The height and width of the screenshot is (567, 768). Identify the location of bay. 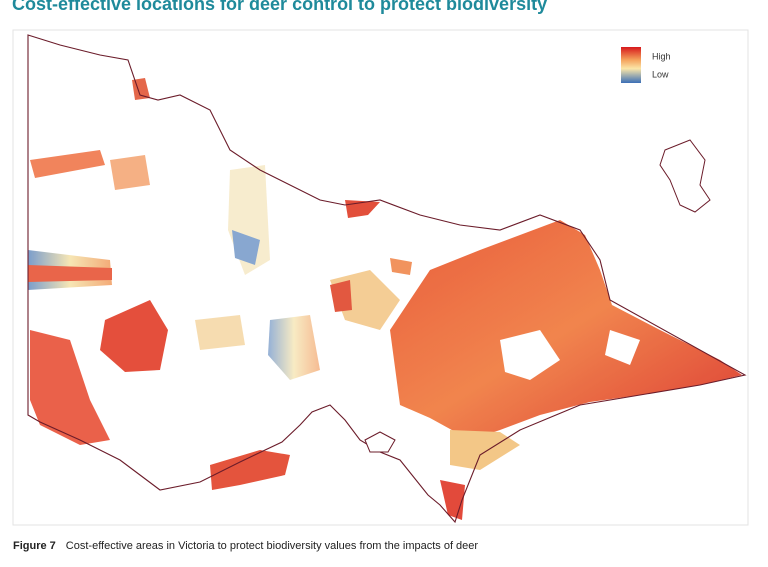
(380, 442).